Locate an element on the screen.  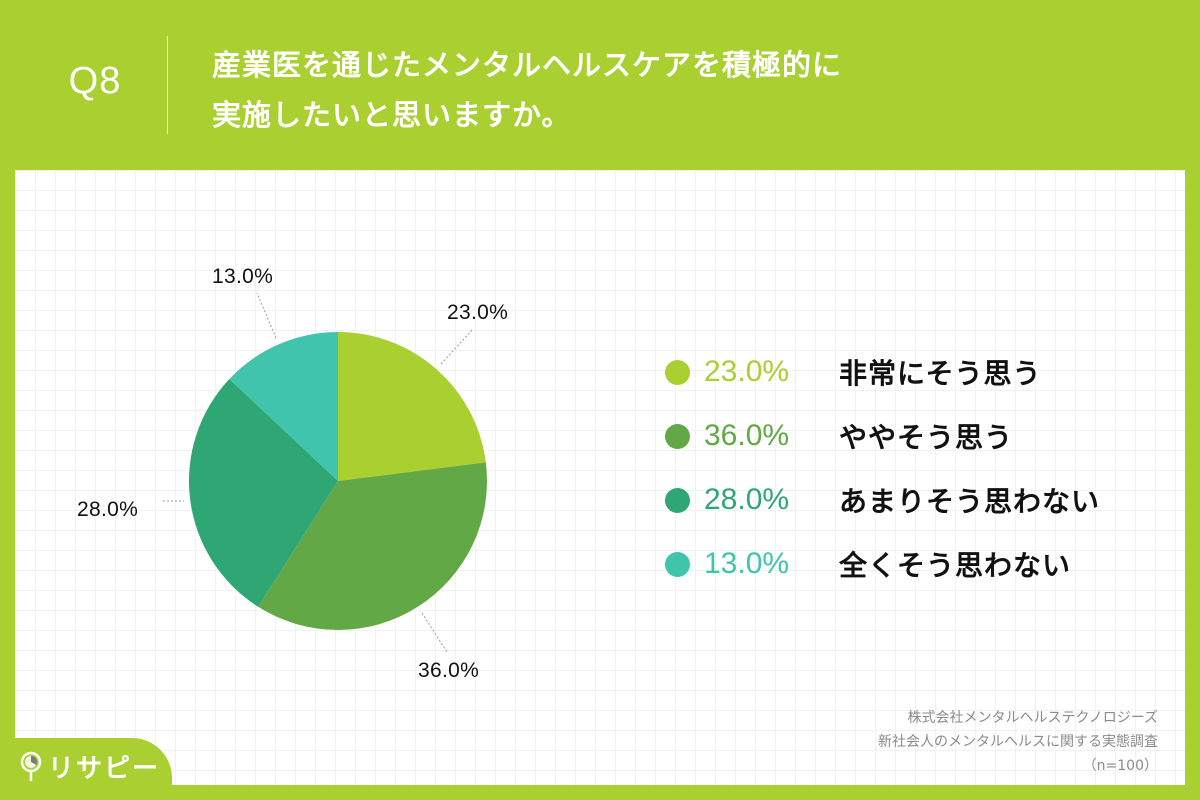
pin-chart-icon is located at coordinates (31, 766).